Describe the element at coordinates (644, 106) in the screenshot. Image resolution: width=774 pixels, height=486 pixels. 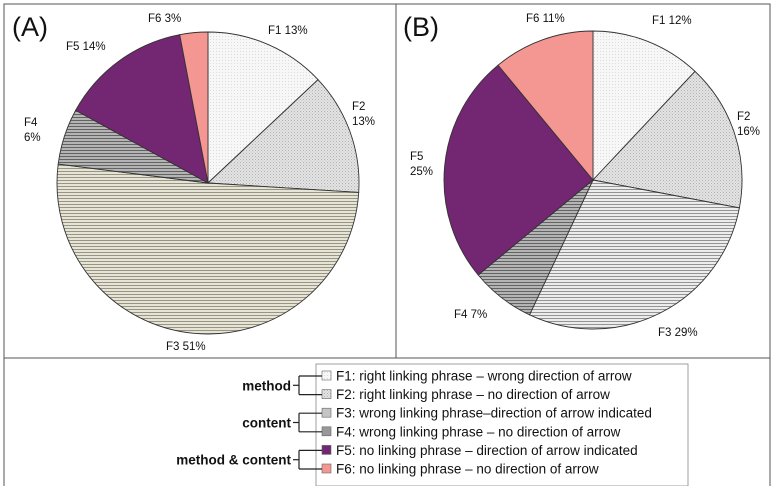
I see `pie-b-slice-f1` at that location.